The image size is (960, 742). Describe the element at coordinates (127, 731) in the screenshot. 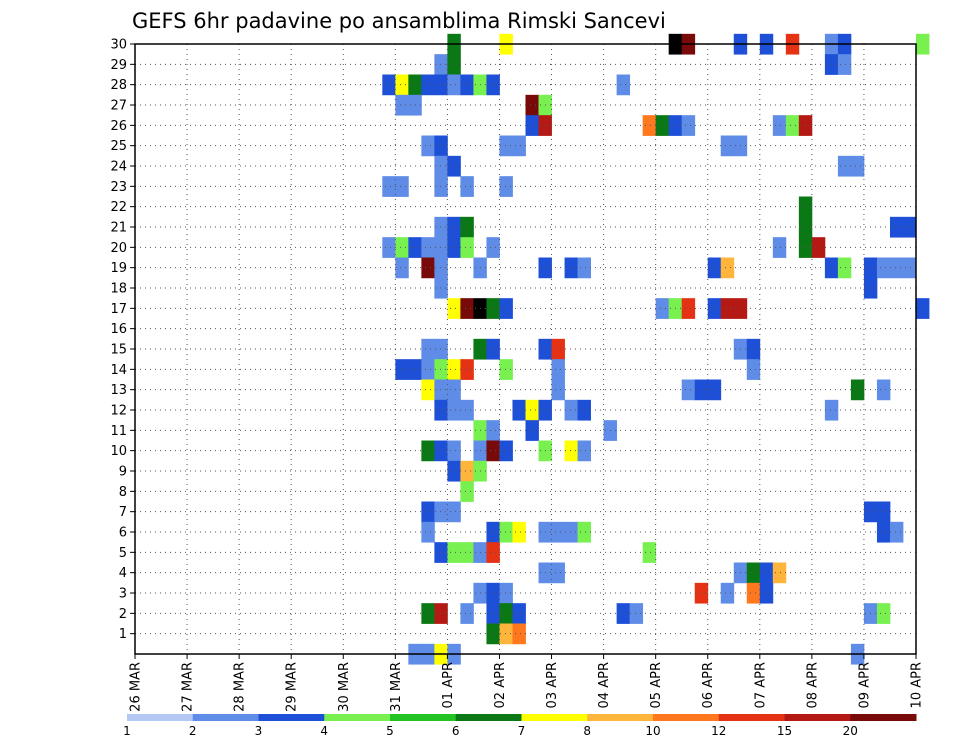

I see `legend-label: 1` at that location.